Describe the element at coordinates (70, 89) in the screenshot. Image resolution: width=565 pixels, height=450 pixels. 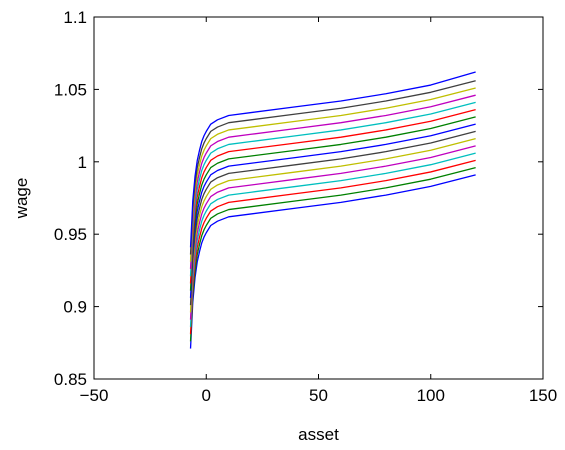
I see `y-tick-label: 1.05` at that location.